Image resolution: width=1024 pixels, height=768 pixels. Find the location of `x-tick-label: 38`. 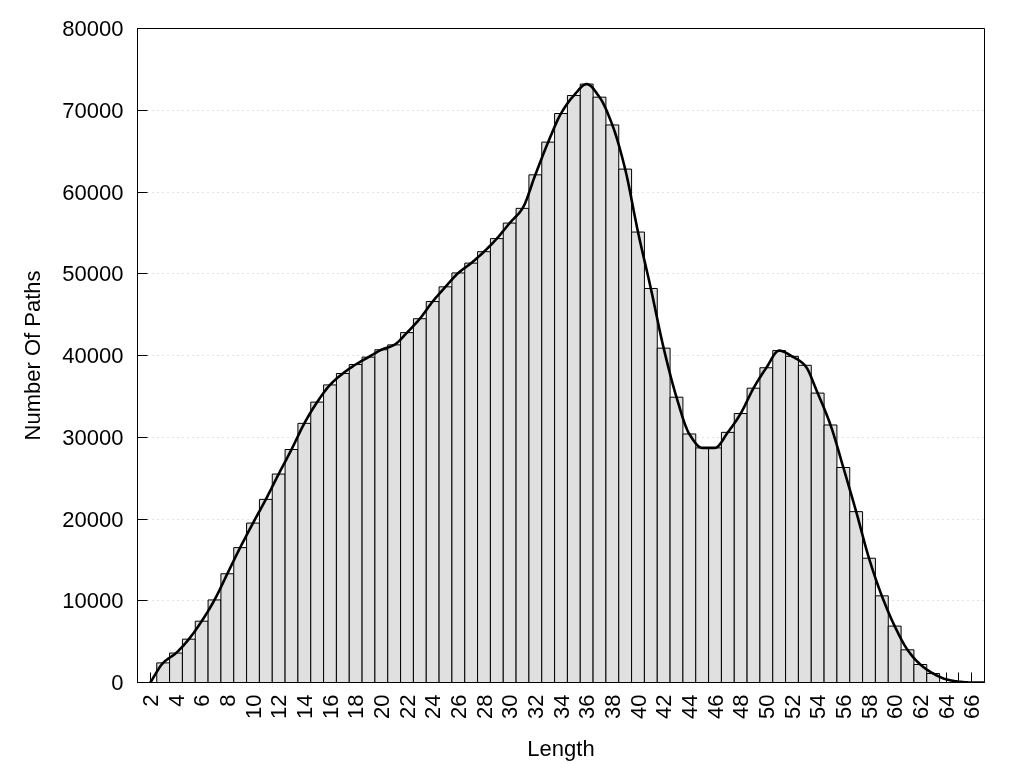

x-tick-label: 38 is located at coordinates (612, 706).